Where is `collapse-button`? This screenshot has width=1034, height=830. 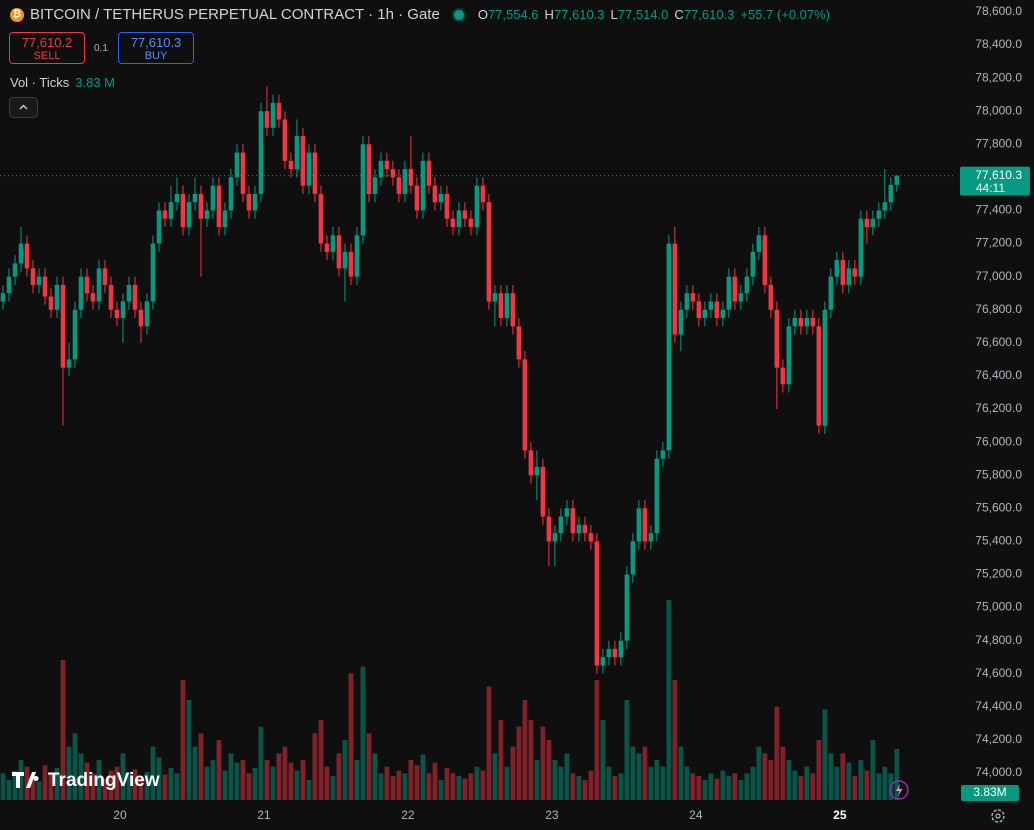 collapse-button is located at coordinates (23, 107).